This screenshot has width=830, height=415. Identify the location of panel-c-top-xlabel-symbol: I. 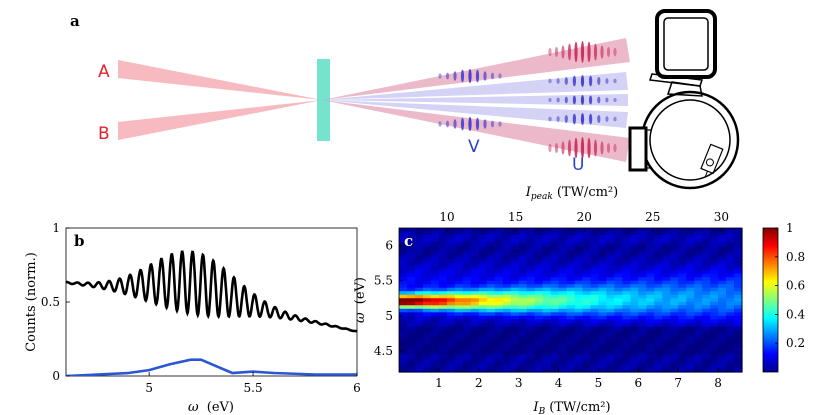
(528, 192).